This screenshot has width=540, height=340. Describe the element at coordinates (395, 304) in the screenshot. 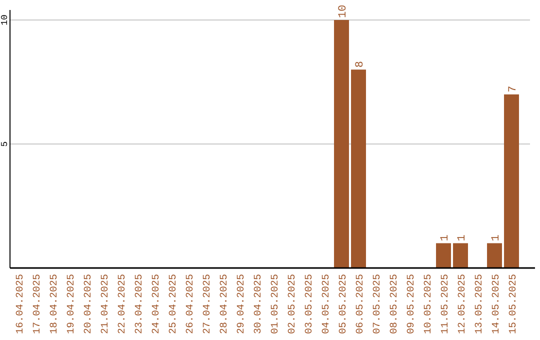

I see `x-tick-label: 08.05.2025` at that location.